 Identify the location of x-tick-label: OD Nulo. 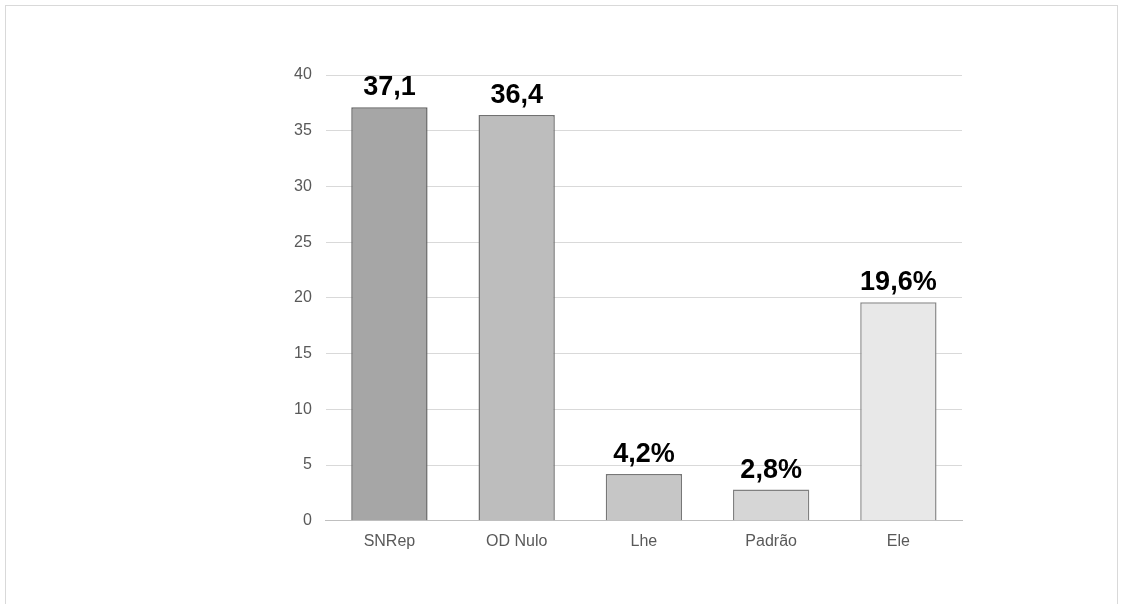
(516, 540).